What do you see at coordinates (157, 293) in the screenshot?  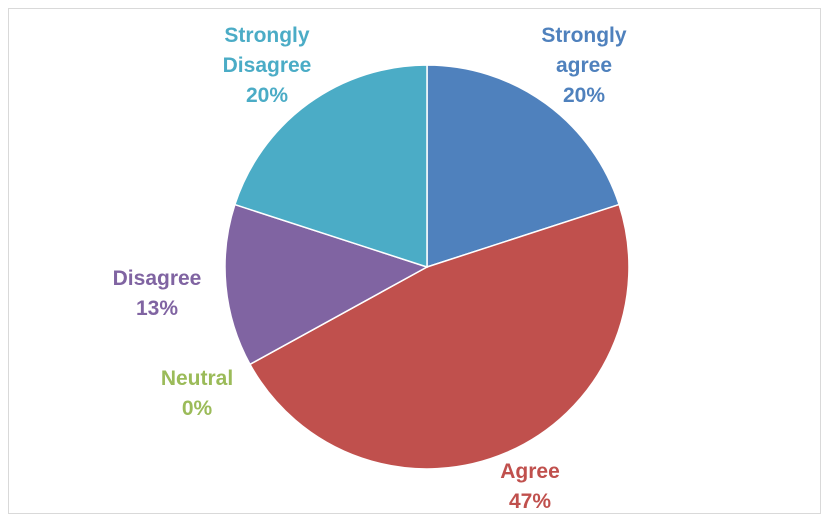 I see `data-label-disagree: Disagree 13%` at bounding box center [157, 293].